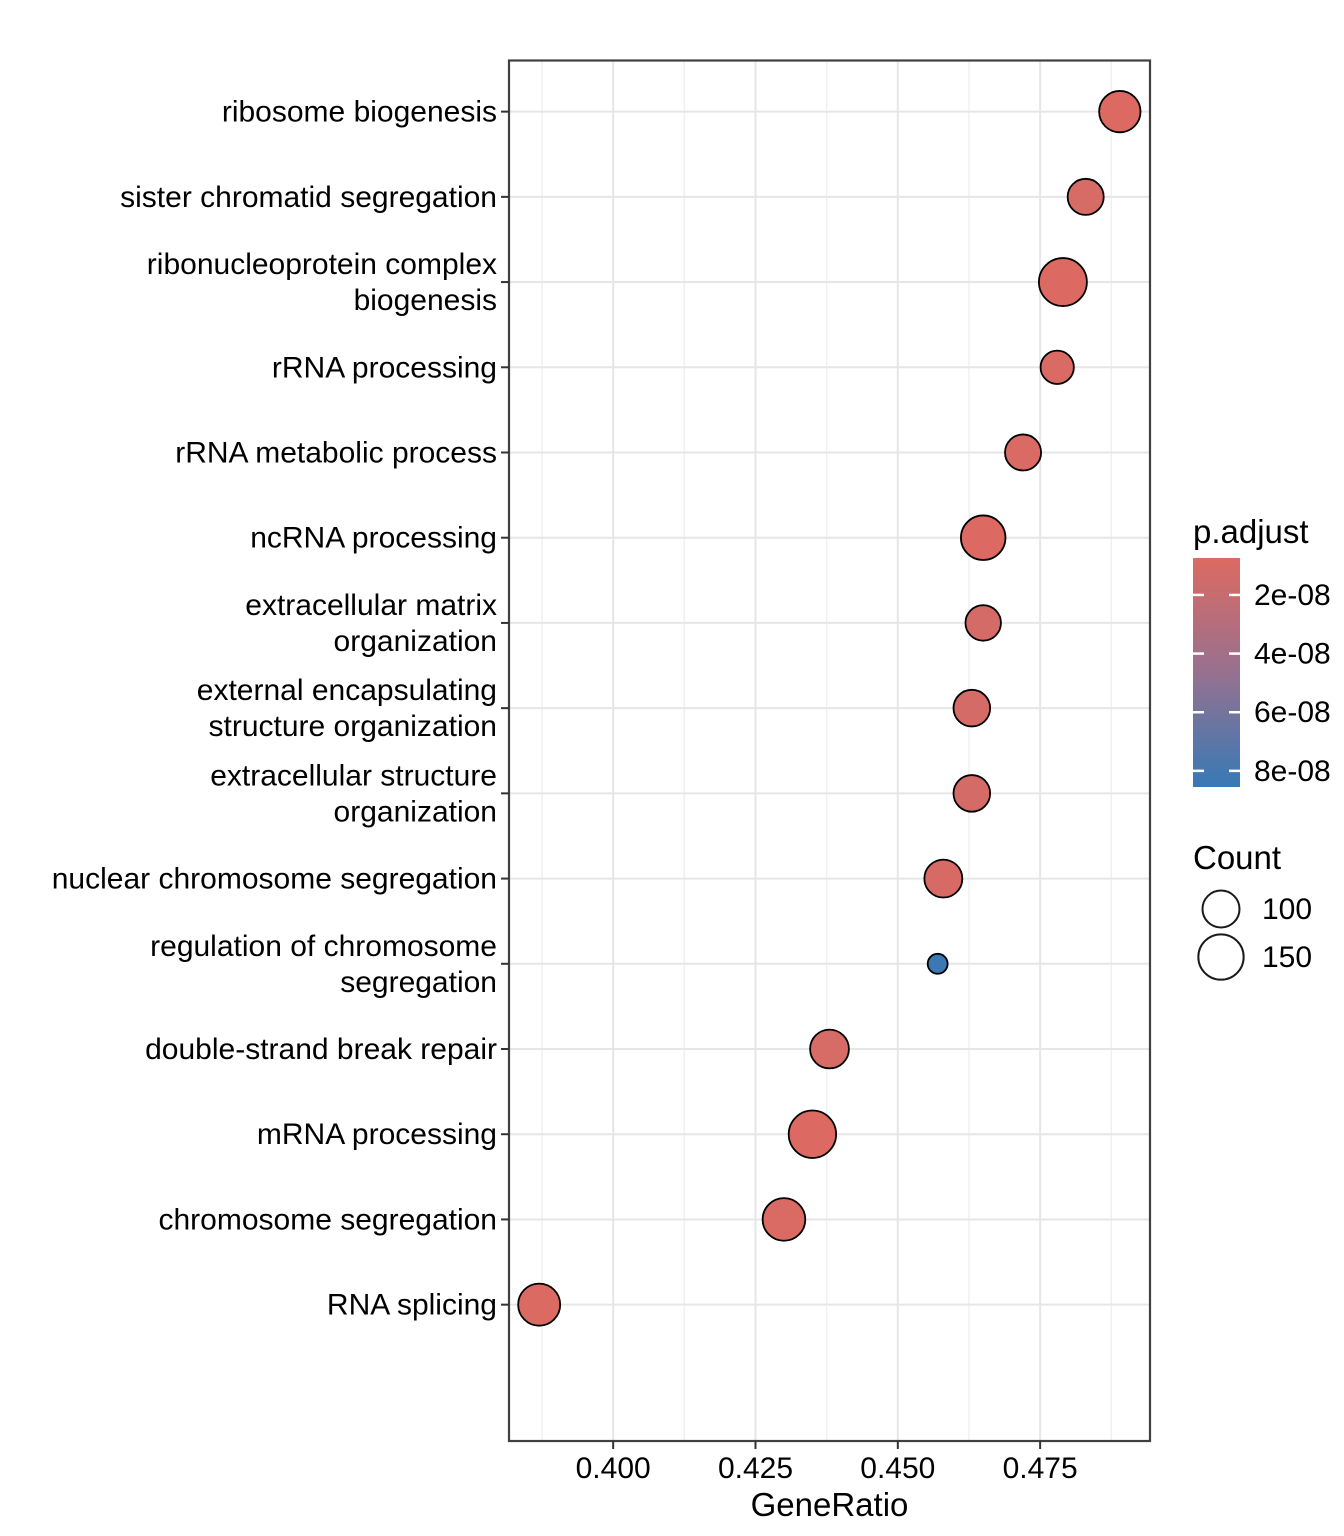  I want to click on y-category-label: nuclear chromosome segregation, so click(274, 879).